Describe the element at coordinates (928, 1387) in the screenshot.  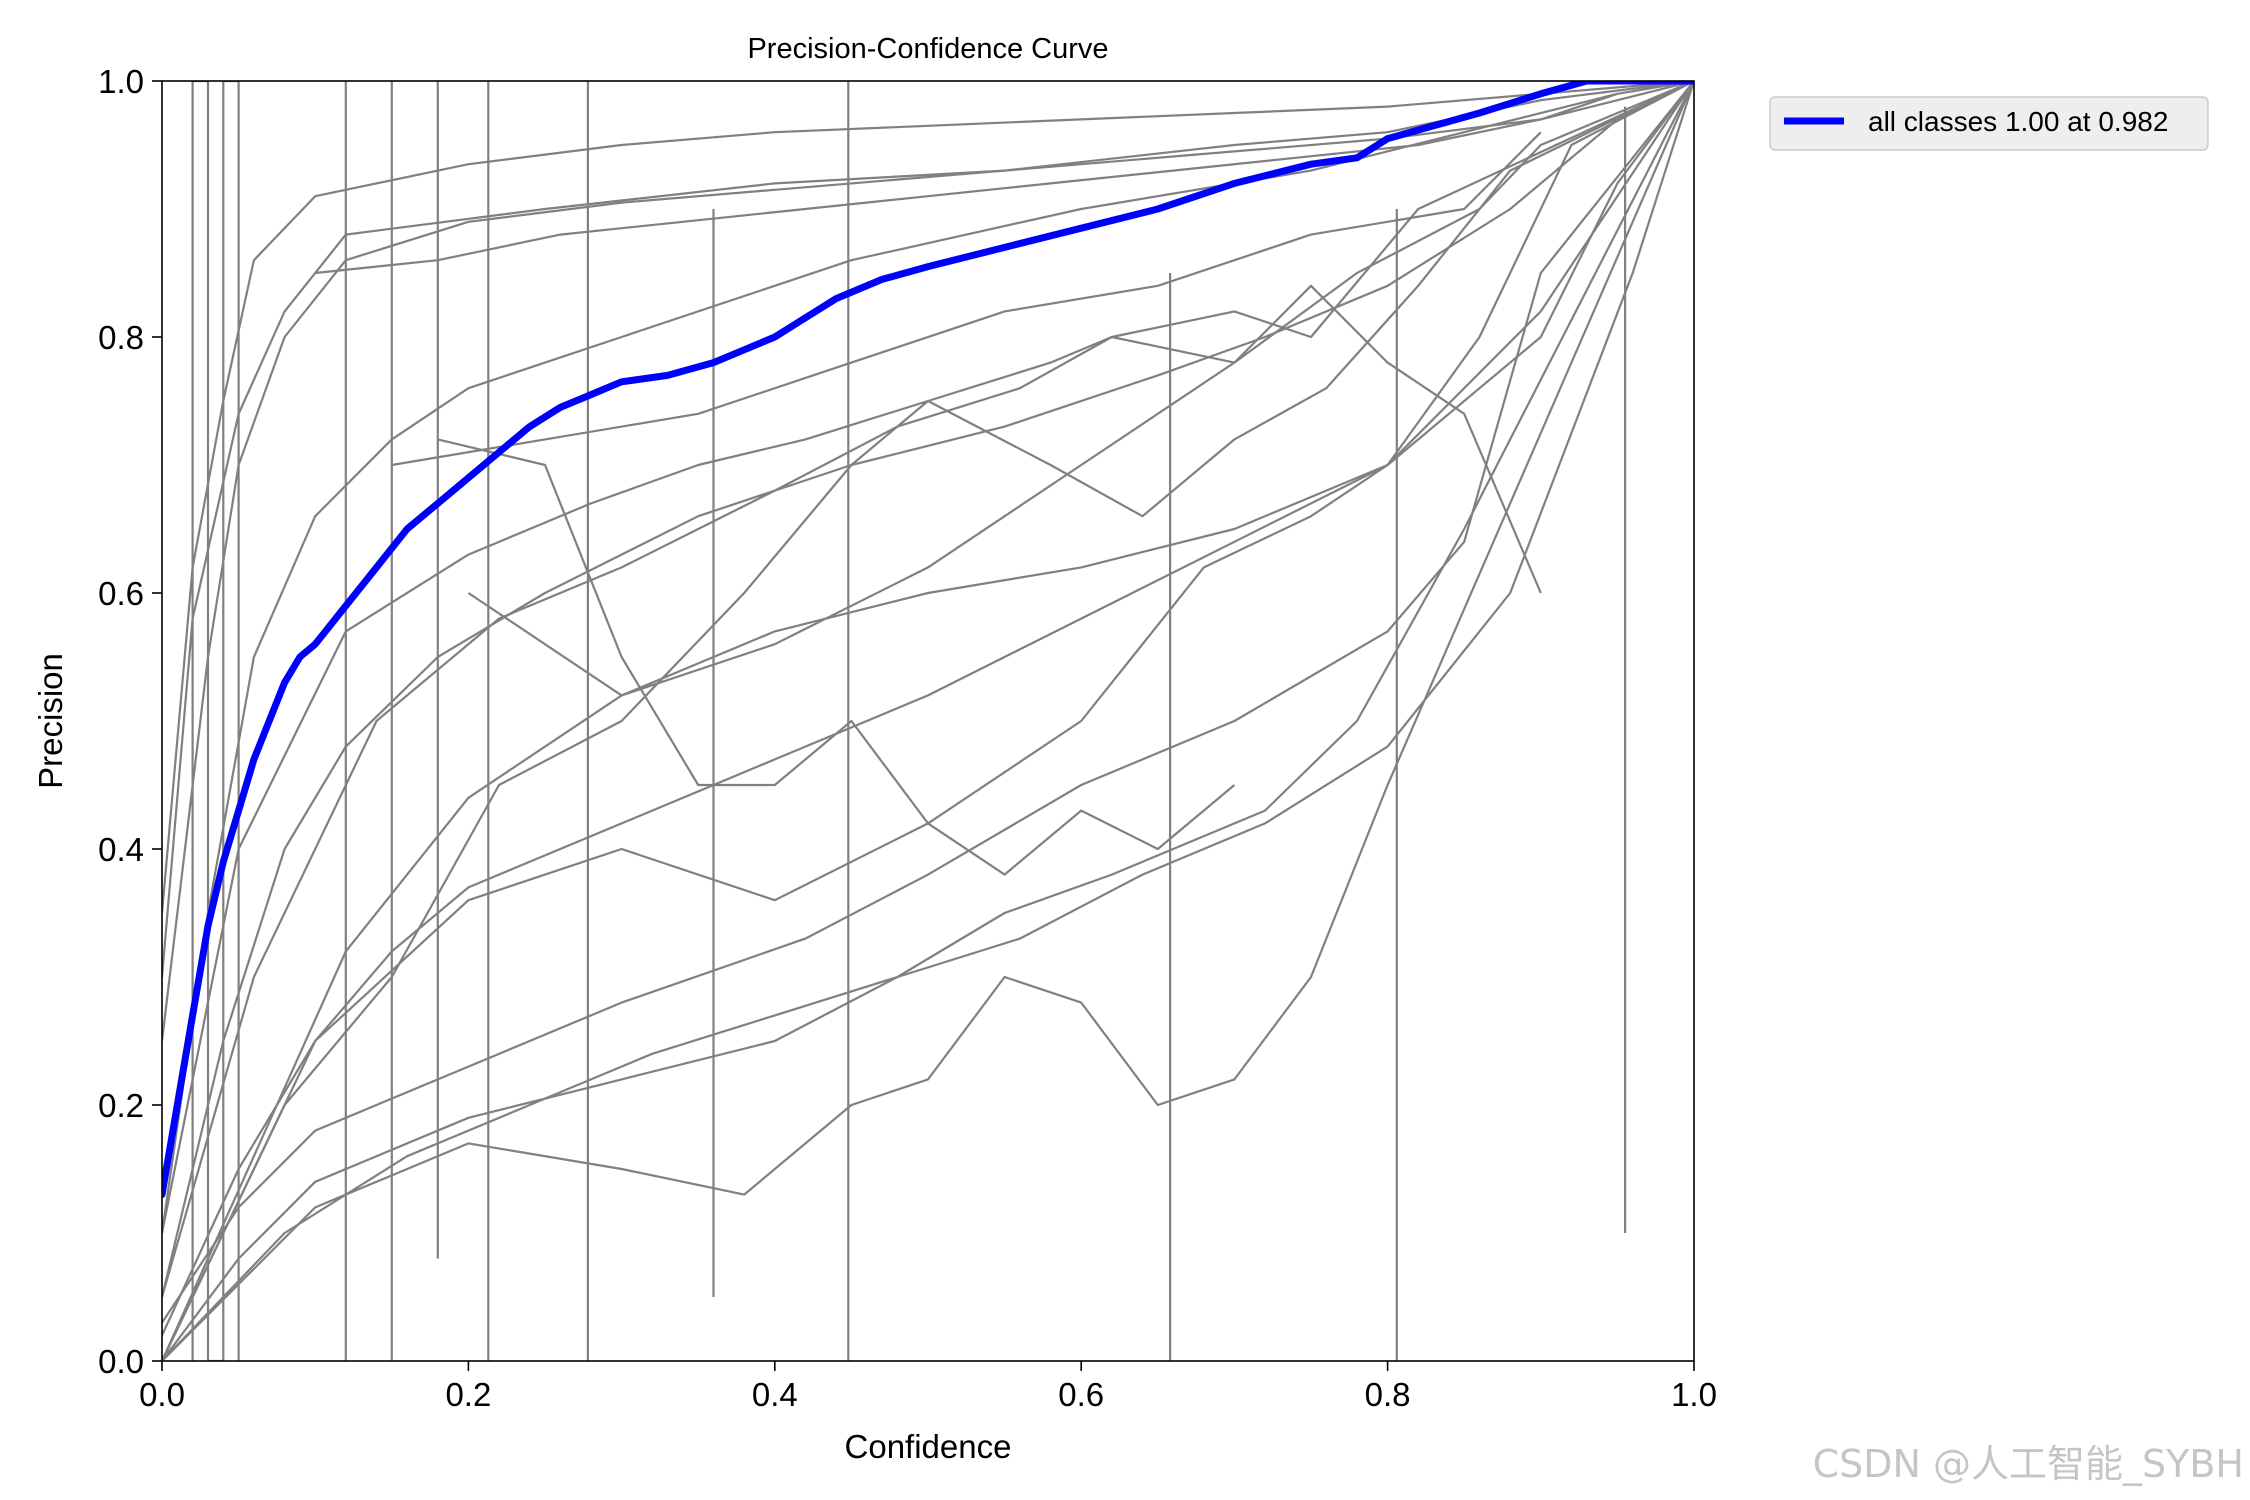
I see `x-axis: 0.0 0.2 0.4 0.6 0.8 1.0` at that location.